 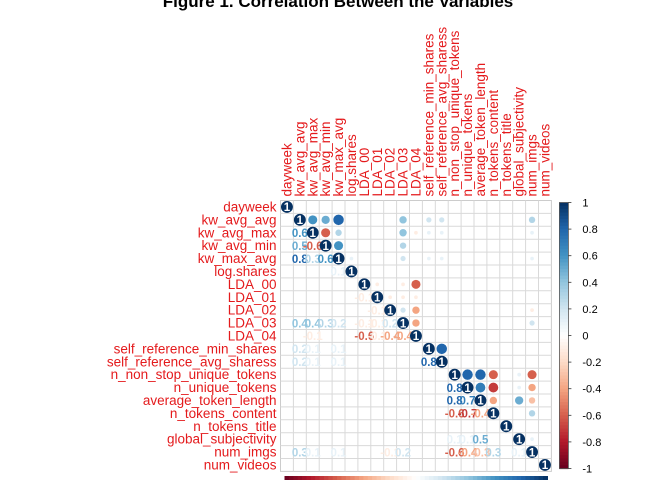 What do you see at coordinates (519, 142) in the screenshot?
I see `column-label: global_subjectivity` at bounding box center [519, 142].